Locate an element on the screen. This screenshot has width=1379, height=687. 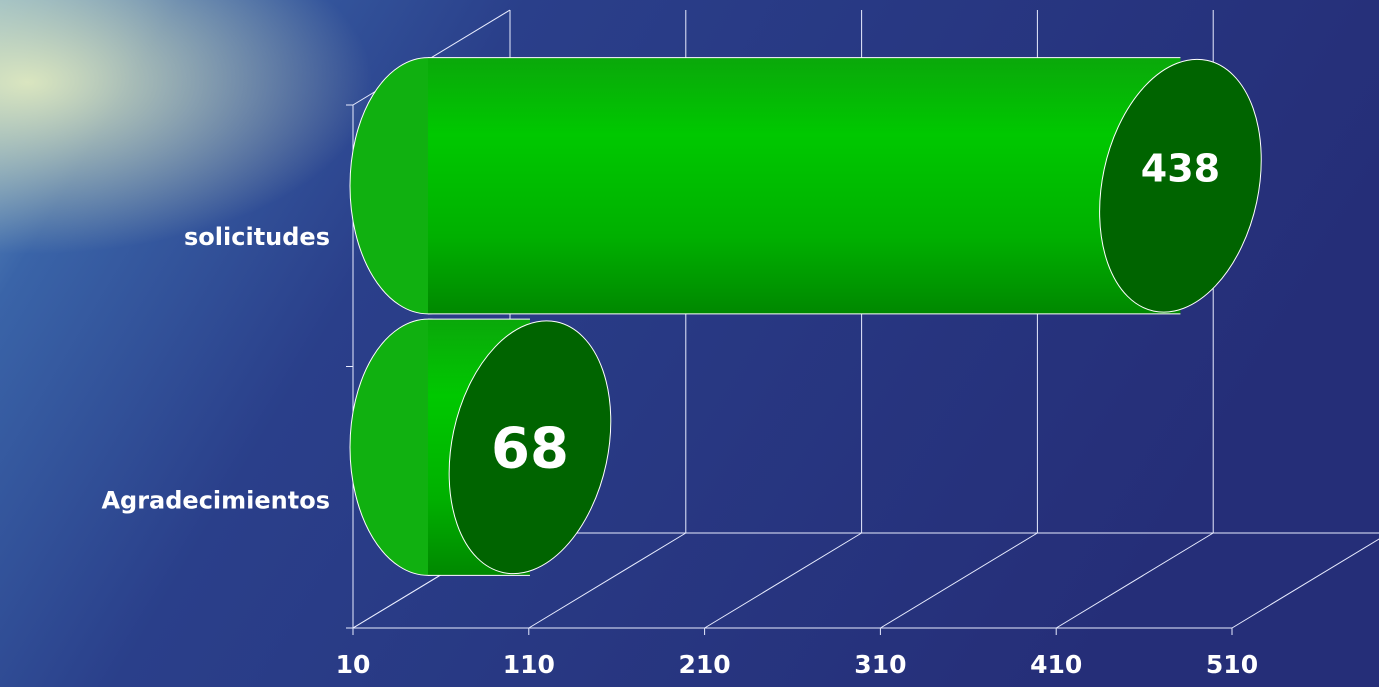
x-tick-label: 10 is located at coordinates (353, 664).